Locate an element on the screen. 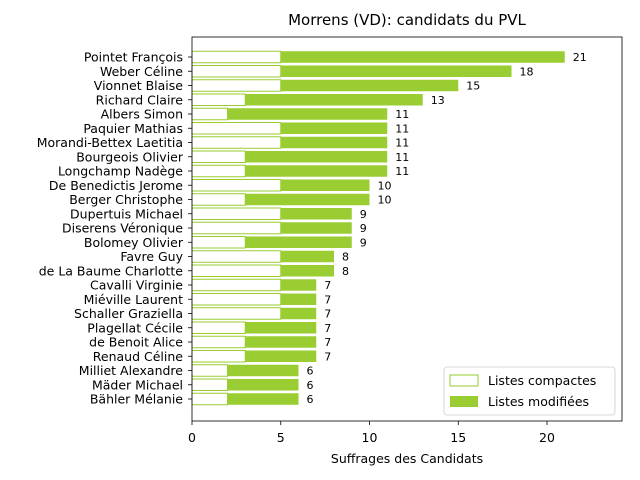  value-label-bourgeois-olivier: 11 is located at coordinates (402, 157).